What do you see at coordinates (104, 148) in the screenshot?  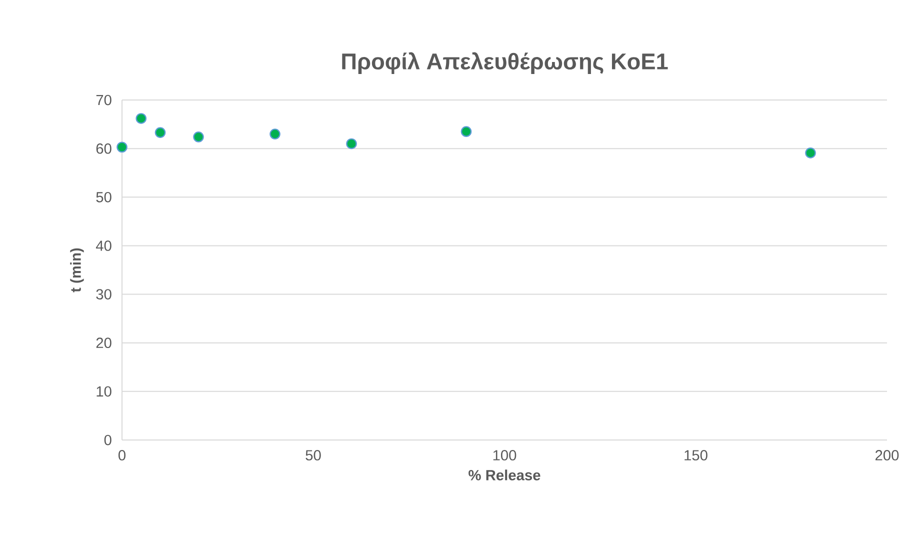 I see `y-tick-label: 60` at bounding box center [104, 148].